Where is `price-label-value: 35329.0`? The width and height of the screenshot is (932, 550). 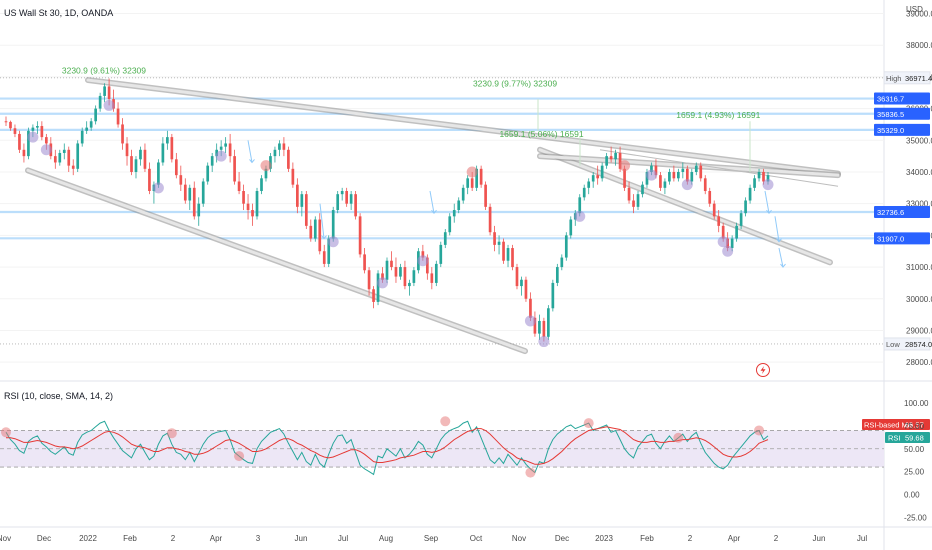
price-label-value: 35329.0 is located at coordinates (890, 130).